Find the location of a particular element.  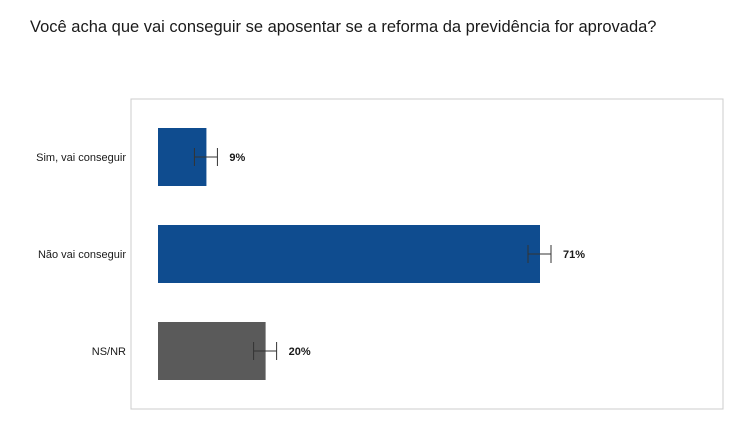

category-label-2: Não vai conseguir is located at coordinates (82, 255).